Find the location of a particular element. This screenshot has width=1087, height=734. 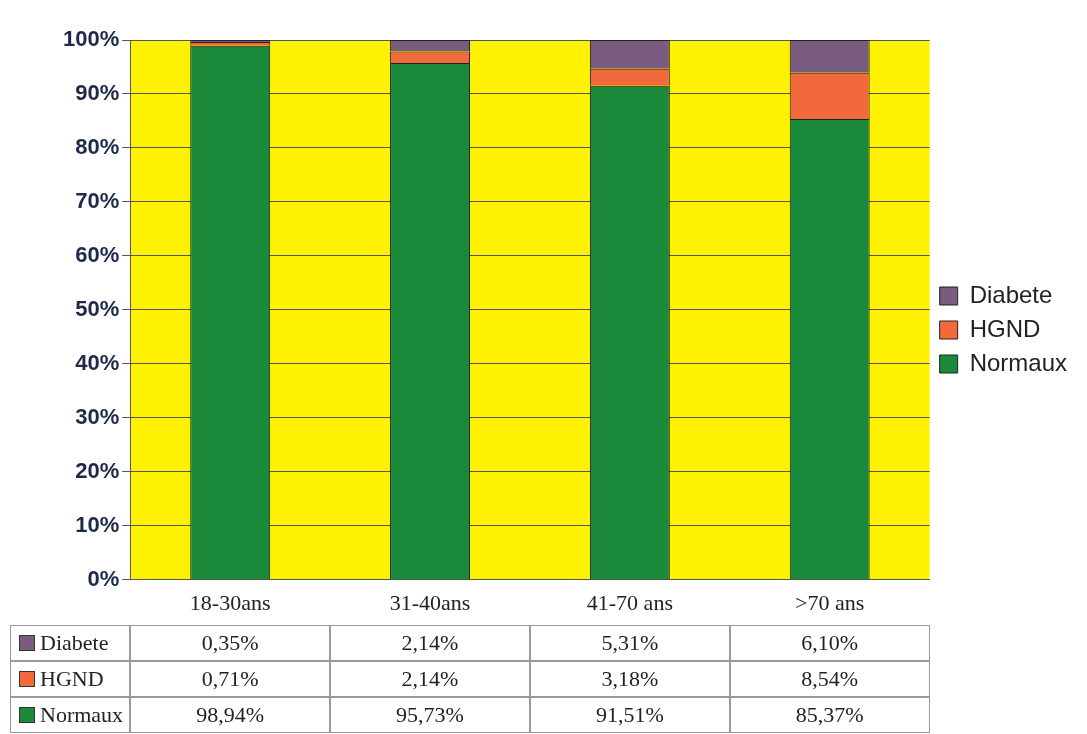

x-tick-label: 31-40ans is located at coordinates (430, 602).